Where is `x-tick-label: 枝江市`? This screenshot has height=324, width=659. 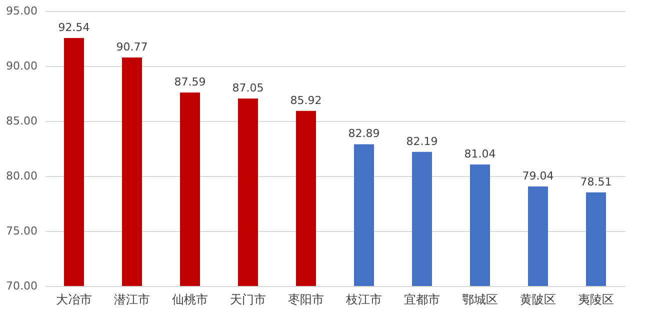
x-tick-label: 枝江市 is located at coordinates (363, 299).